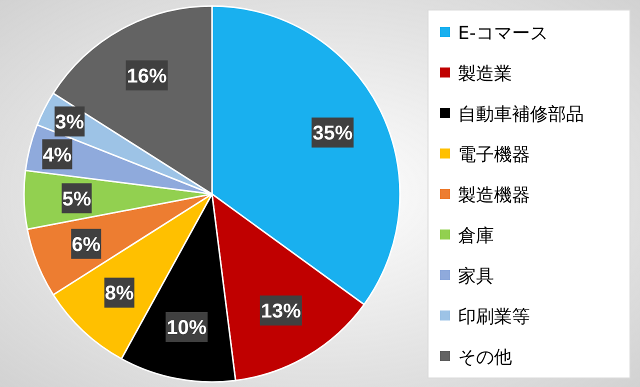  Describe the element at coordinates (147, 76) in the screenshot. I see `data-label: 16%` at that location.